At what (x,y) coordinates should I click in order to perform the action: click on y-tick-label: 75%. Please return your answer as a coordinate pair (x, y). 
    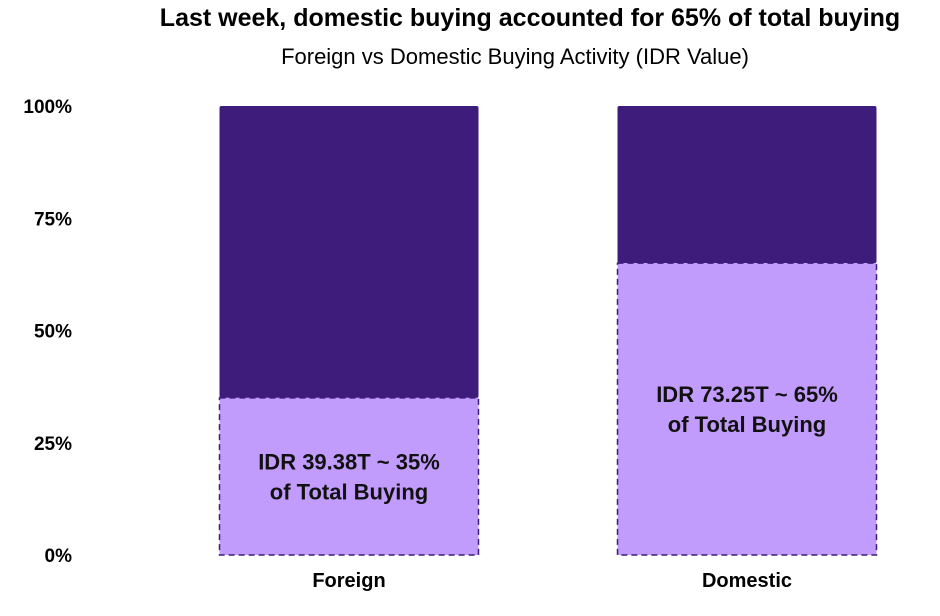
    Looking at the image, I should click on (53, 219).